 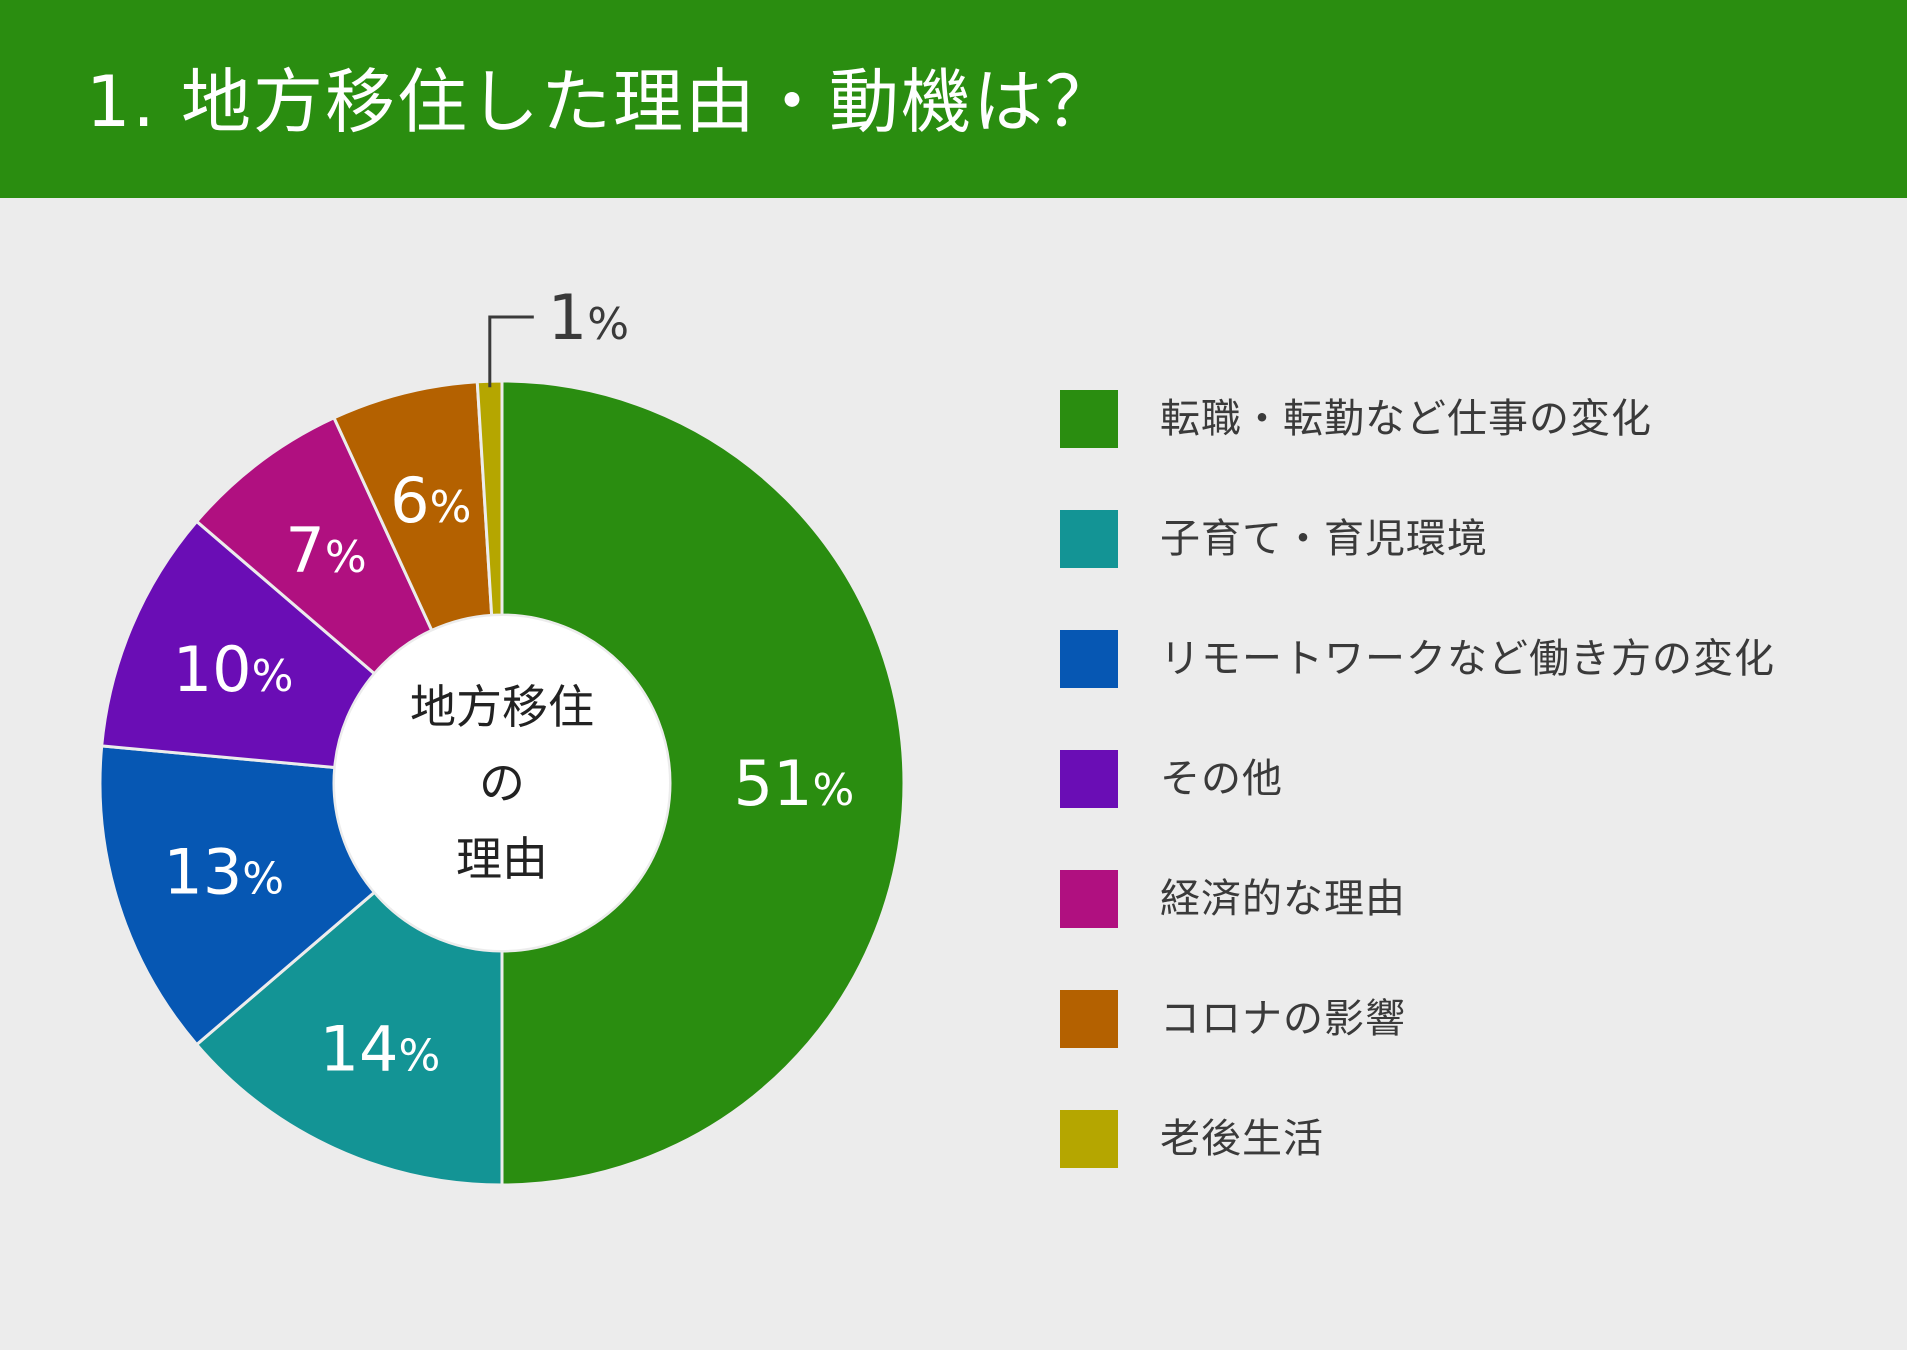 I want to click on legend-item: その他, so click(x=1470, y=779).